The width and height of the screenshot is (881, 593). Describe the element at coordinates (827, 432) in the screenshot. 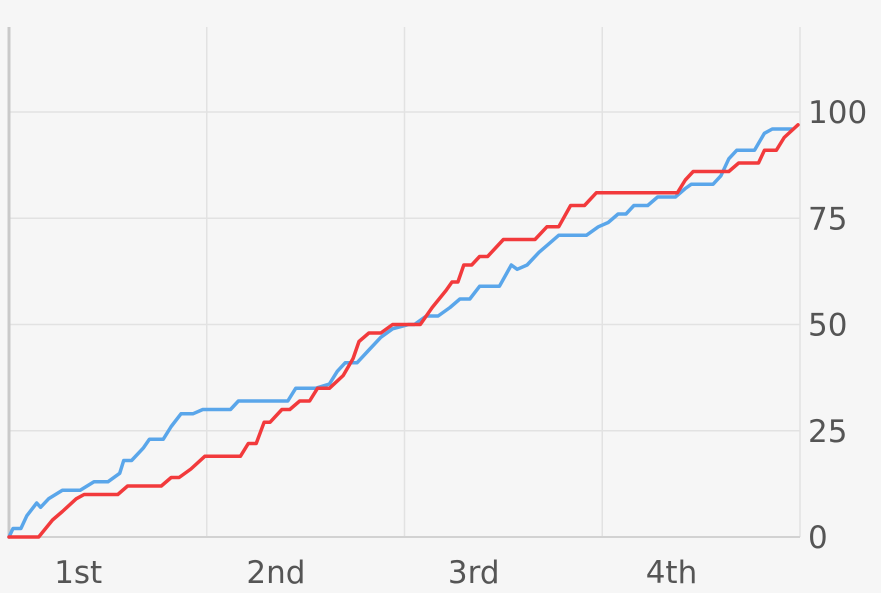

I see `y-tick-label: 25` at that location.